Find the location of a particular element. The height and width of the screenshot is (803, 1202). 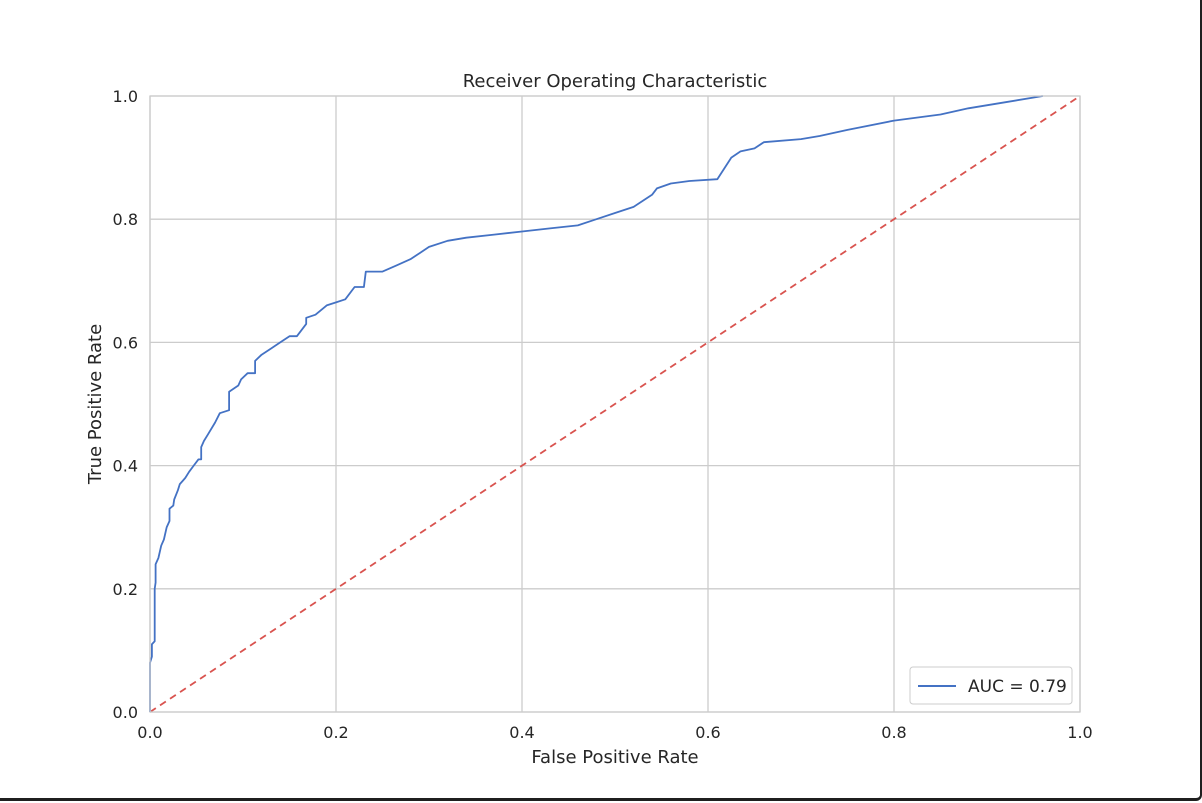

x-tick-label: 0.0 is located at coordinates (149, 732).